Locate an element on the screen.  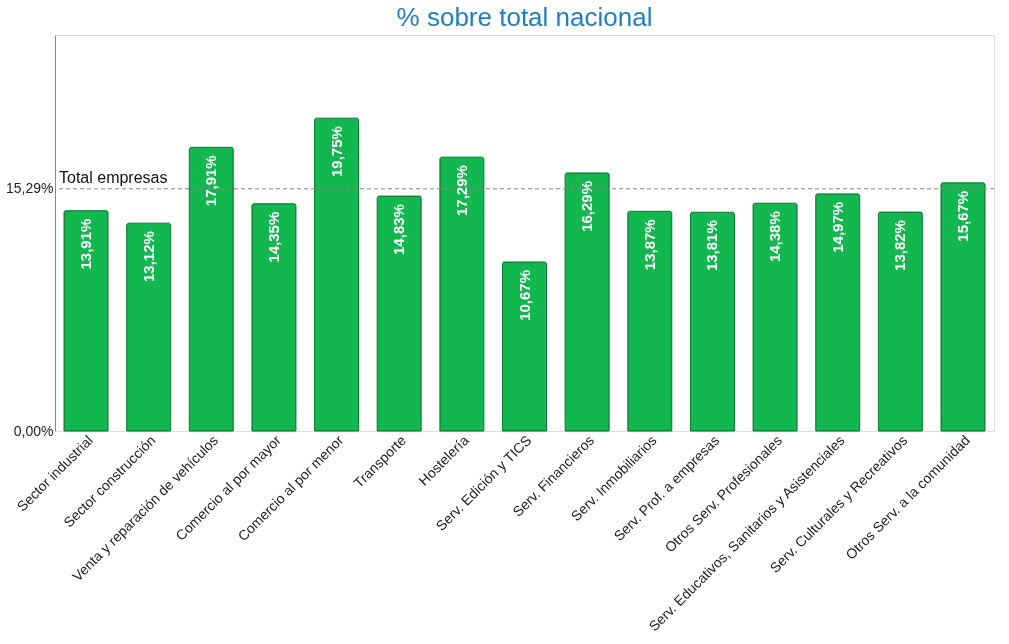
data-label: 14,38% is located at coordinates (775, 237).